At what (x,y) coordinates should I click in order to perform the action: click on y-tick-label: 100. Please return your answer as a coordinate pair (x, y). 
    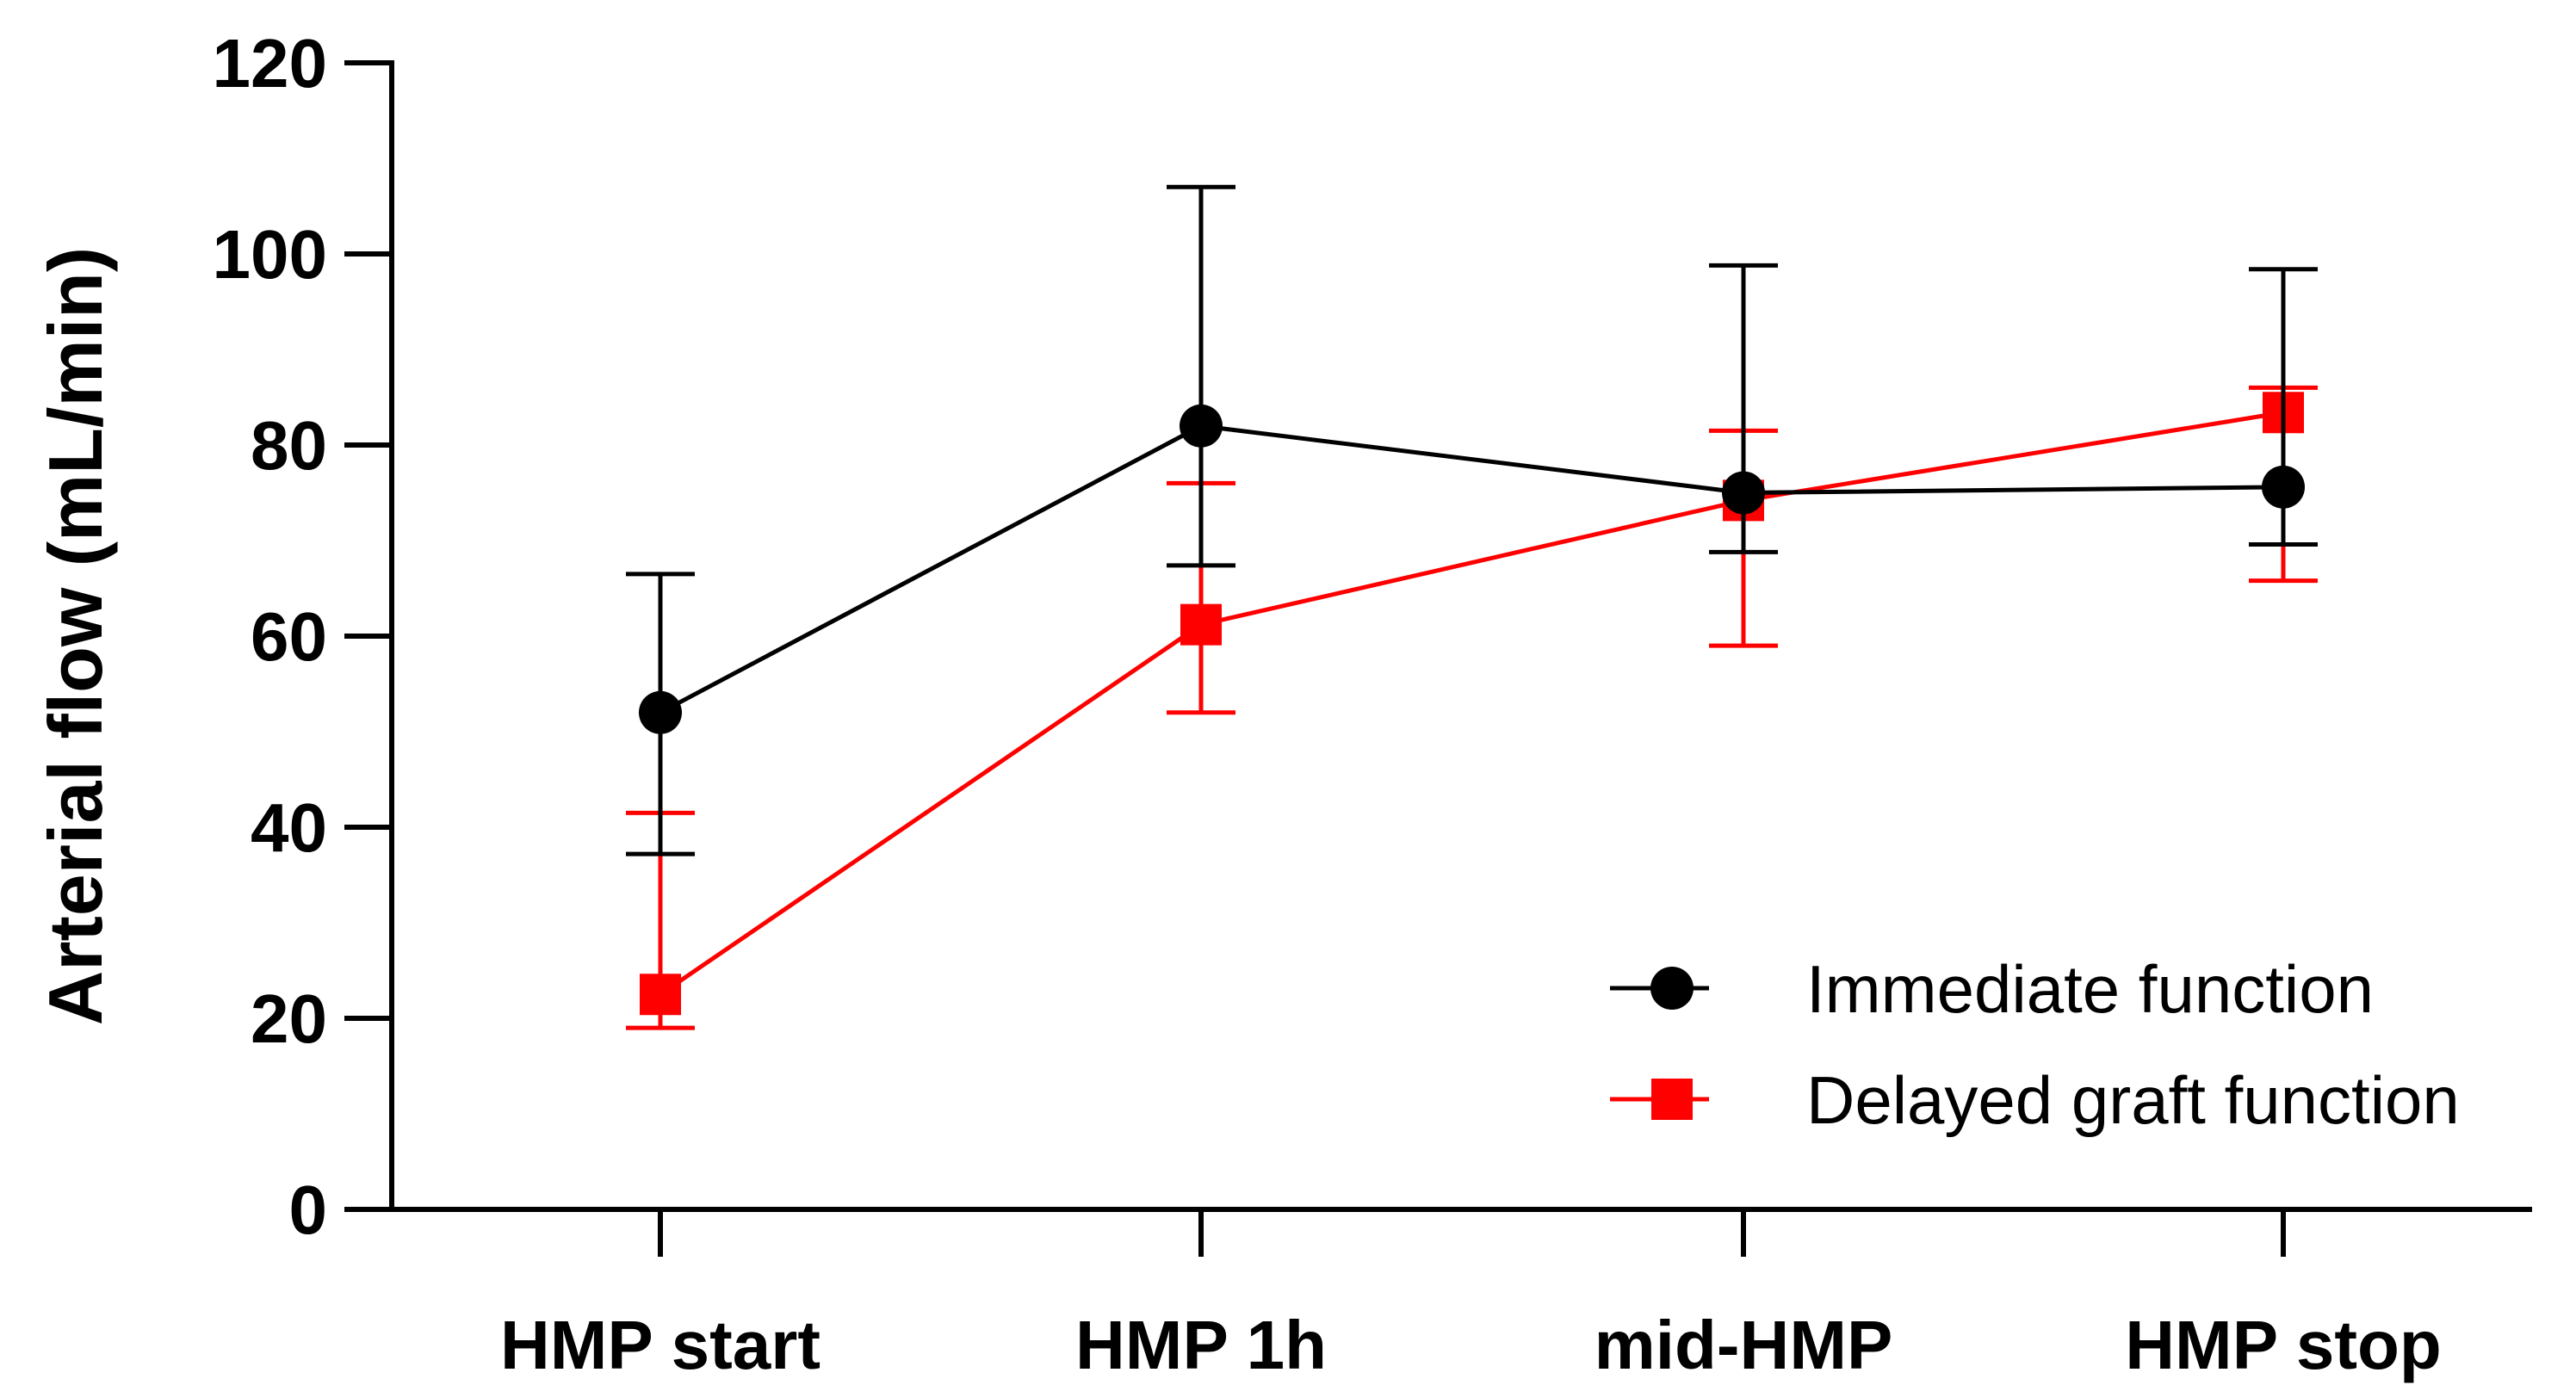
    Looking at the image, I should click on (270, 254).